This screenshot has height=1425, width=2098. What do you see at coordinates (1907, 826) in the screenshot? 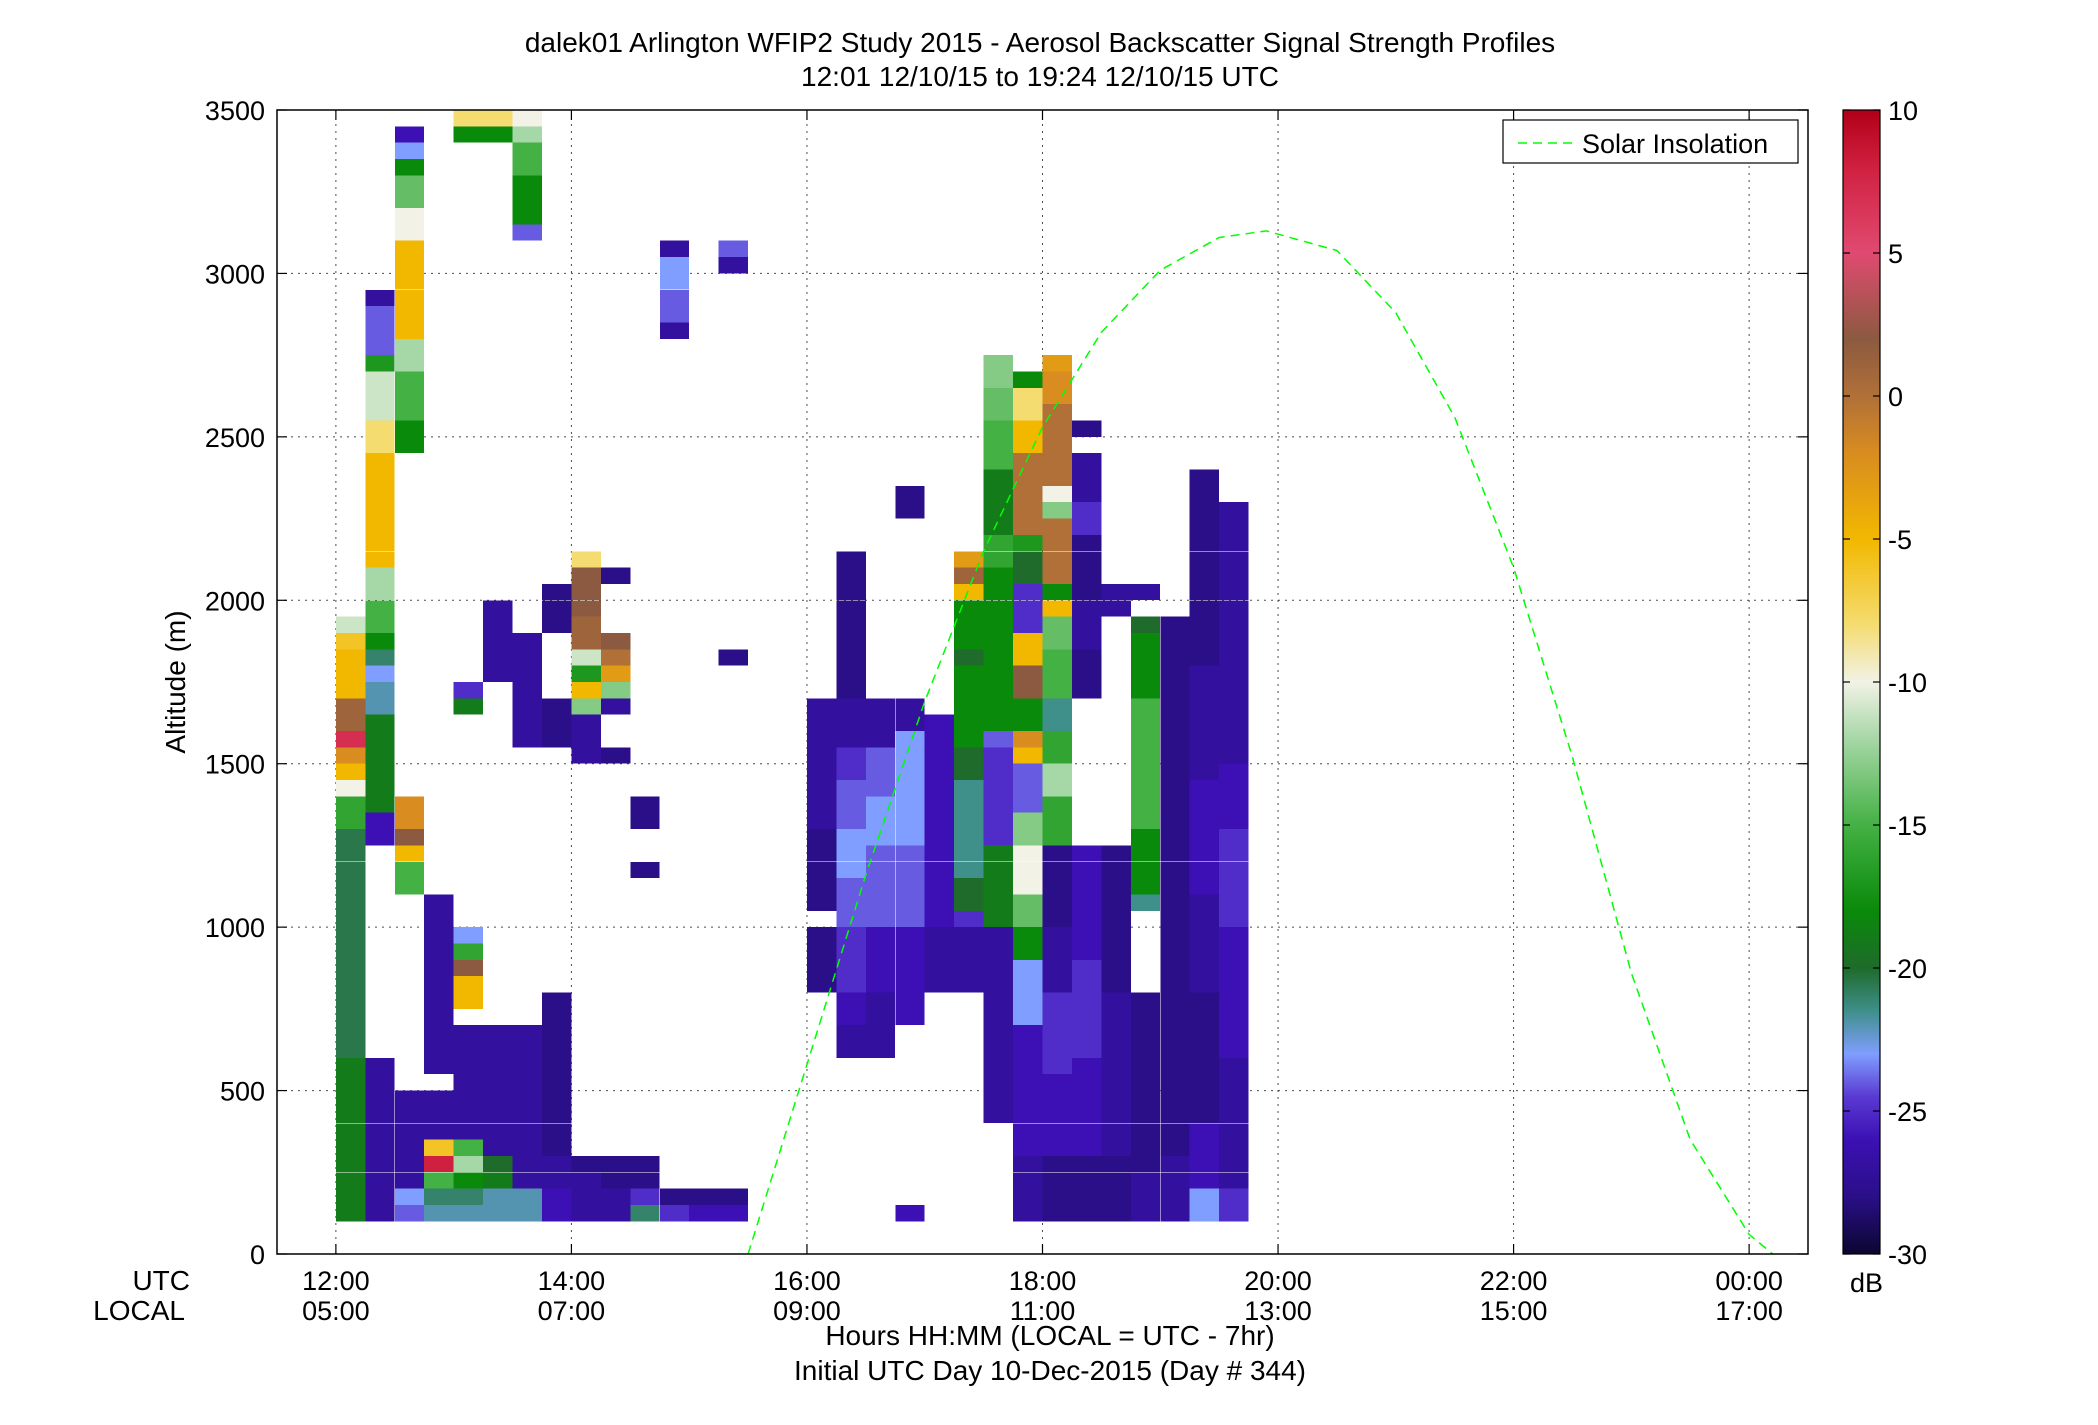
I see `colorbar-tick-label: -15` at bounding box center [1907, 826].